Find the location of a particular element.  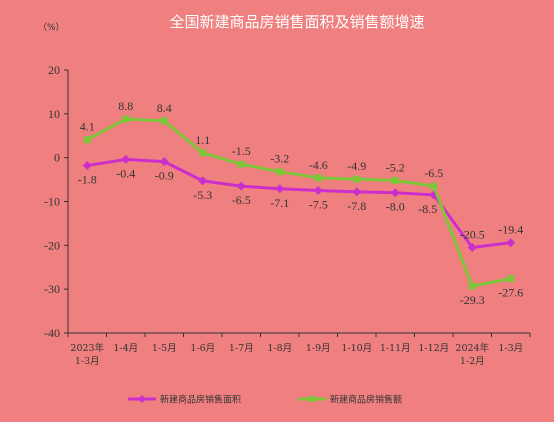

data-label: -8.5 is located at coordinates (427, 209).